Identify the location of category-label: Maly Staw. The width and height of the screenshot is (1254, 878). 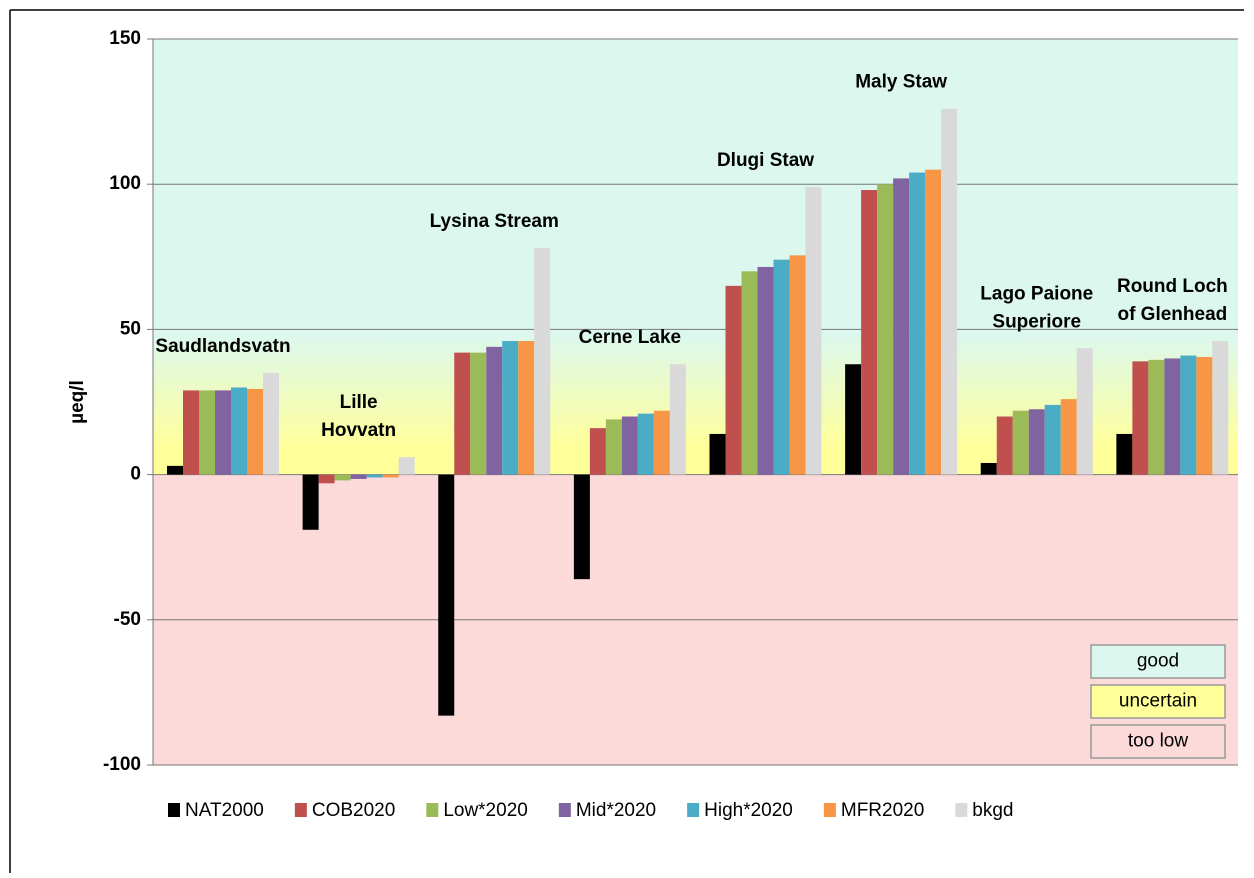
(901, 82).